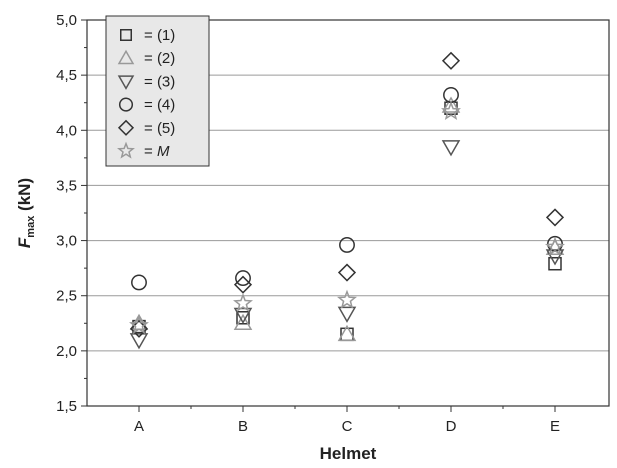 The height and width of the screenshot is (468, 617). What do you see at coordinates (31, 226) in the screenshot?
I see `y-axis-title-sub: max` at bounding box center [31, 226].